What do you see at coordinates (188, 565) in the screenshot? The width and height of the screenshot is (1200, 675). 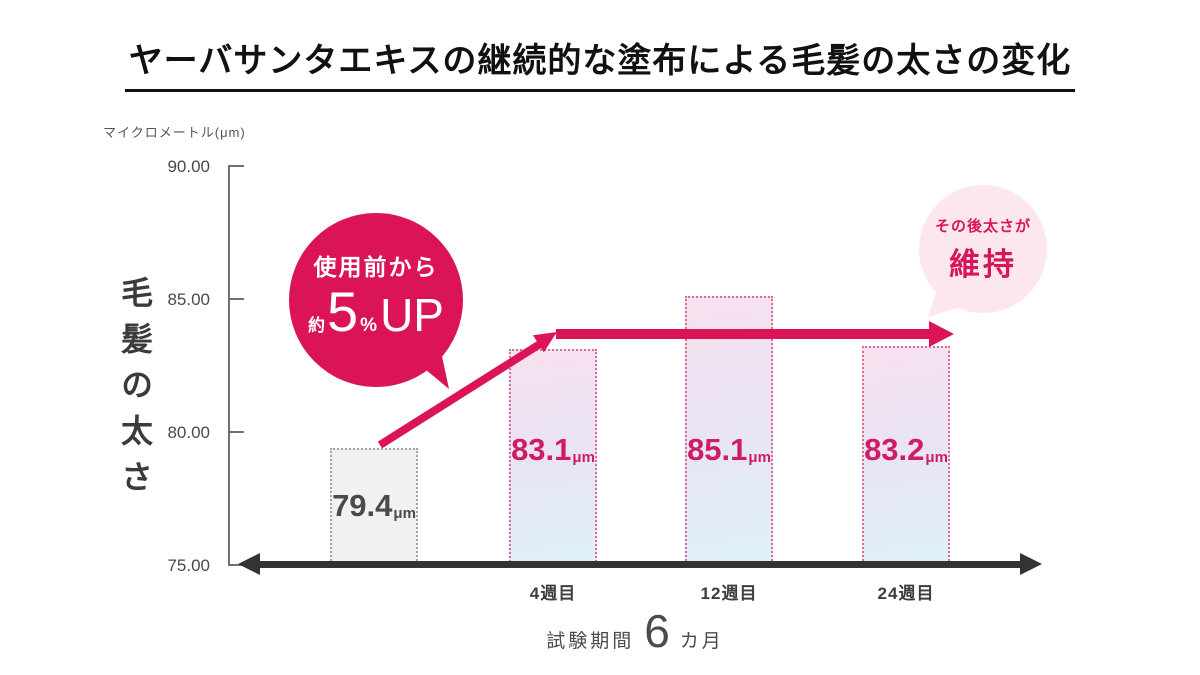 I see `y-tick-label: 75.00` at bounding box center [188, 565].